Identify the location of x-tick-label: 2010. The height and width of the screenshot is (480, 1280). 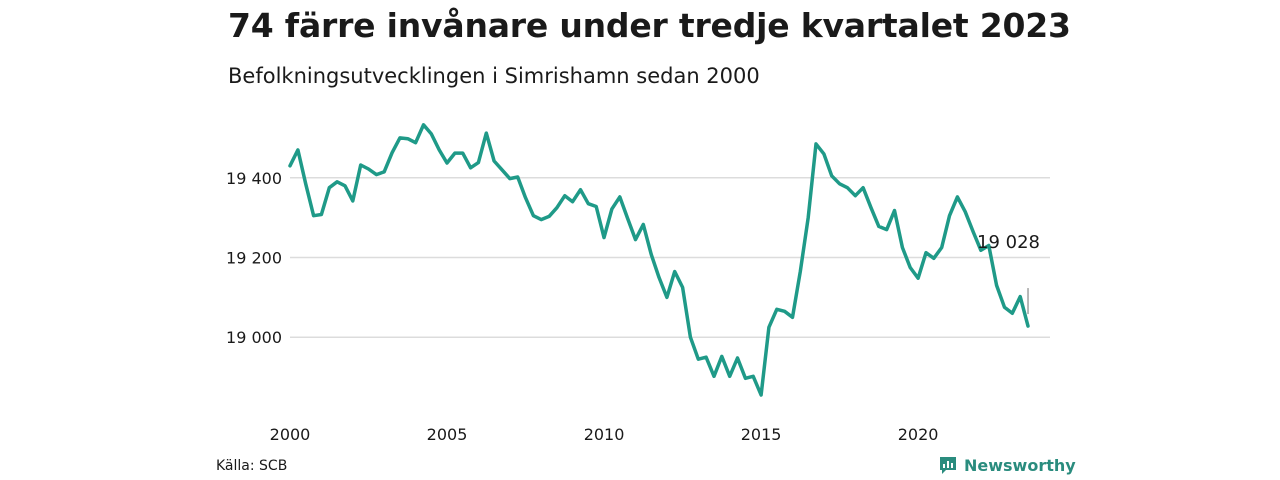
(604, 434).